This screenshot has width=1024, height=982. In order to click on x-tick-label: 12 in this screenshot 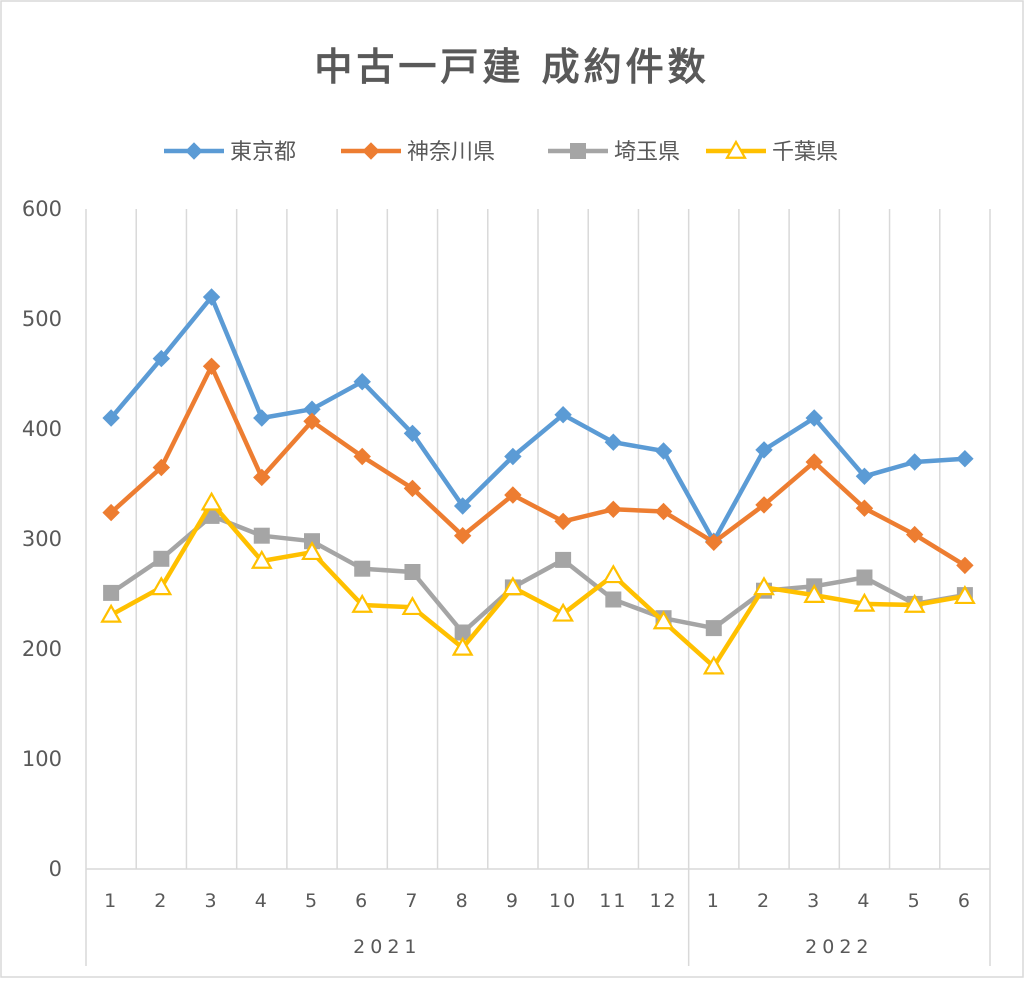, I will do `click(663, 901)`.